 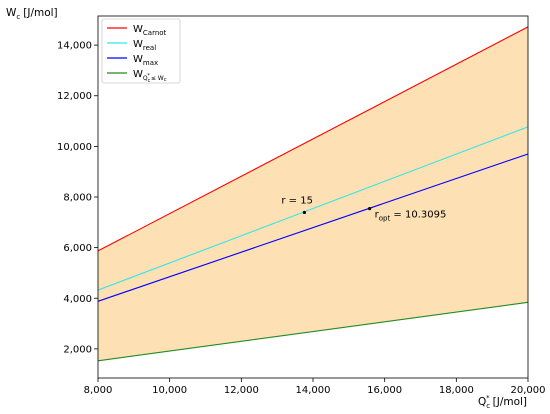 What do you see at coordinates (313, 331) in the screenshot?
I see `series-line-qc-le-wc` at bounding box center [313, 331].